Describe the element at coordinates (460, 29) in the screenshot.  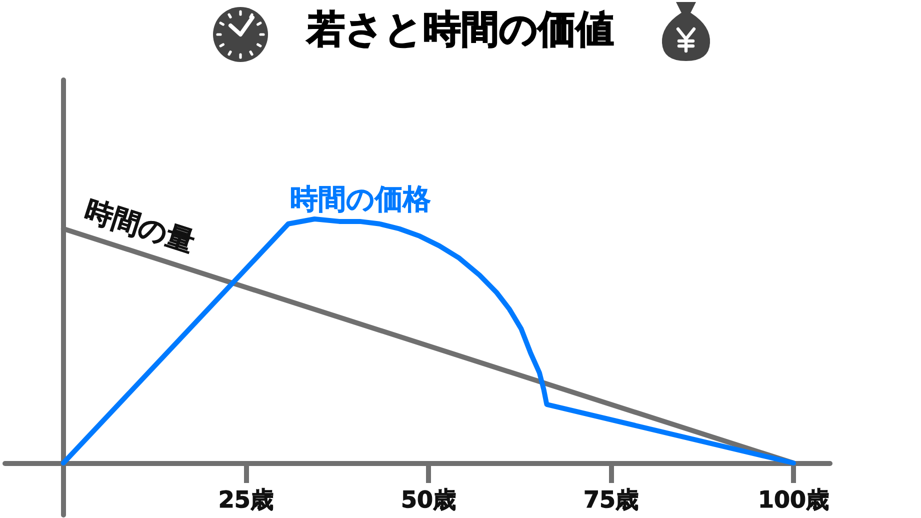
I see `chart-title: 若さと時間の価値` at that location.